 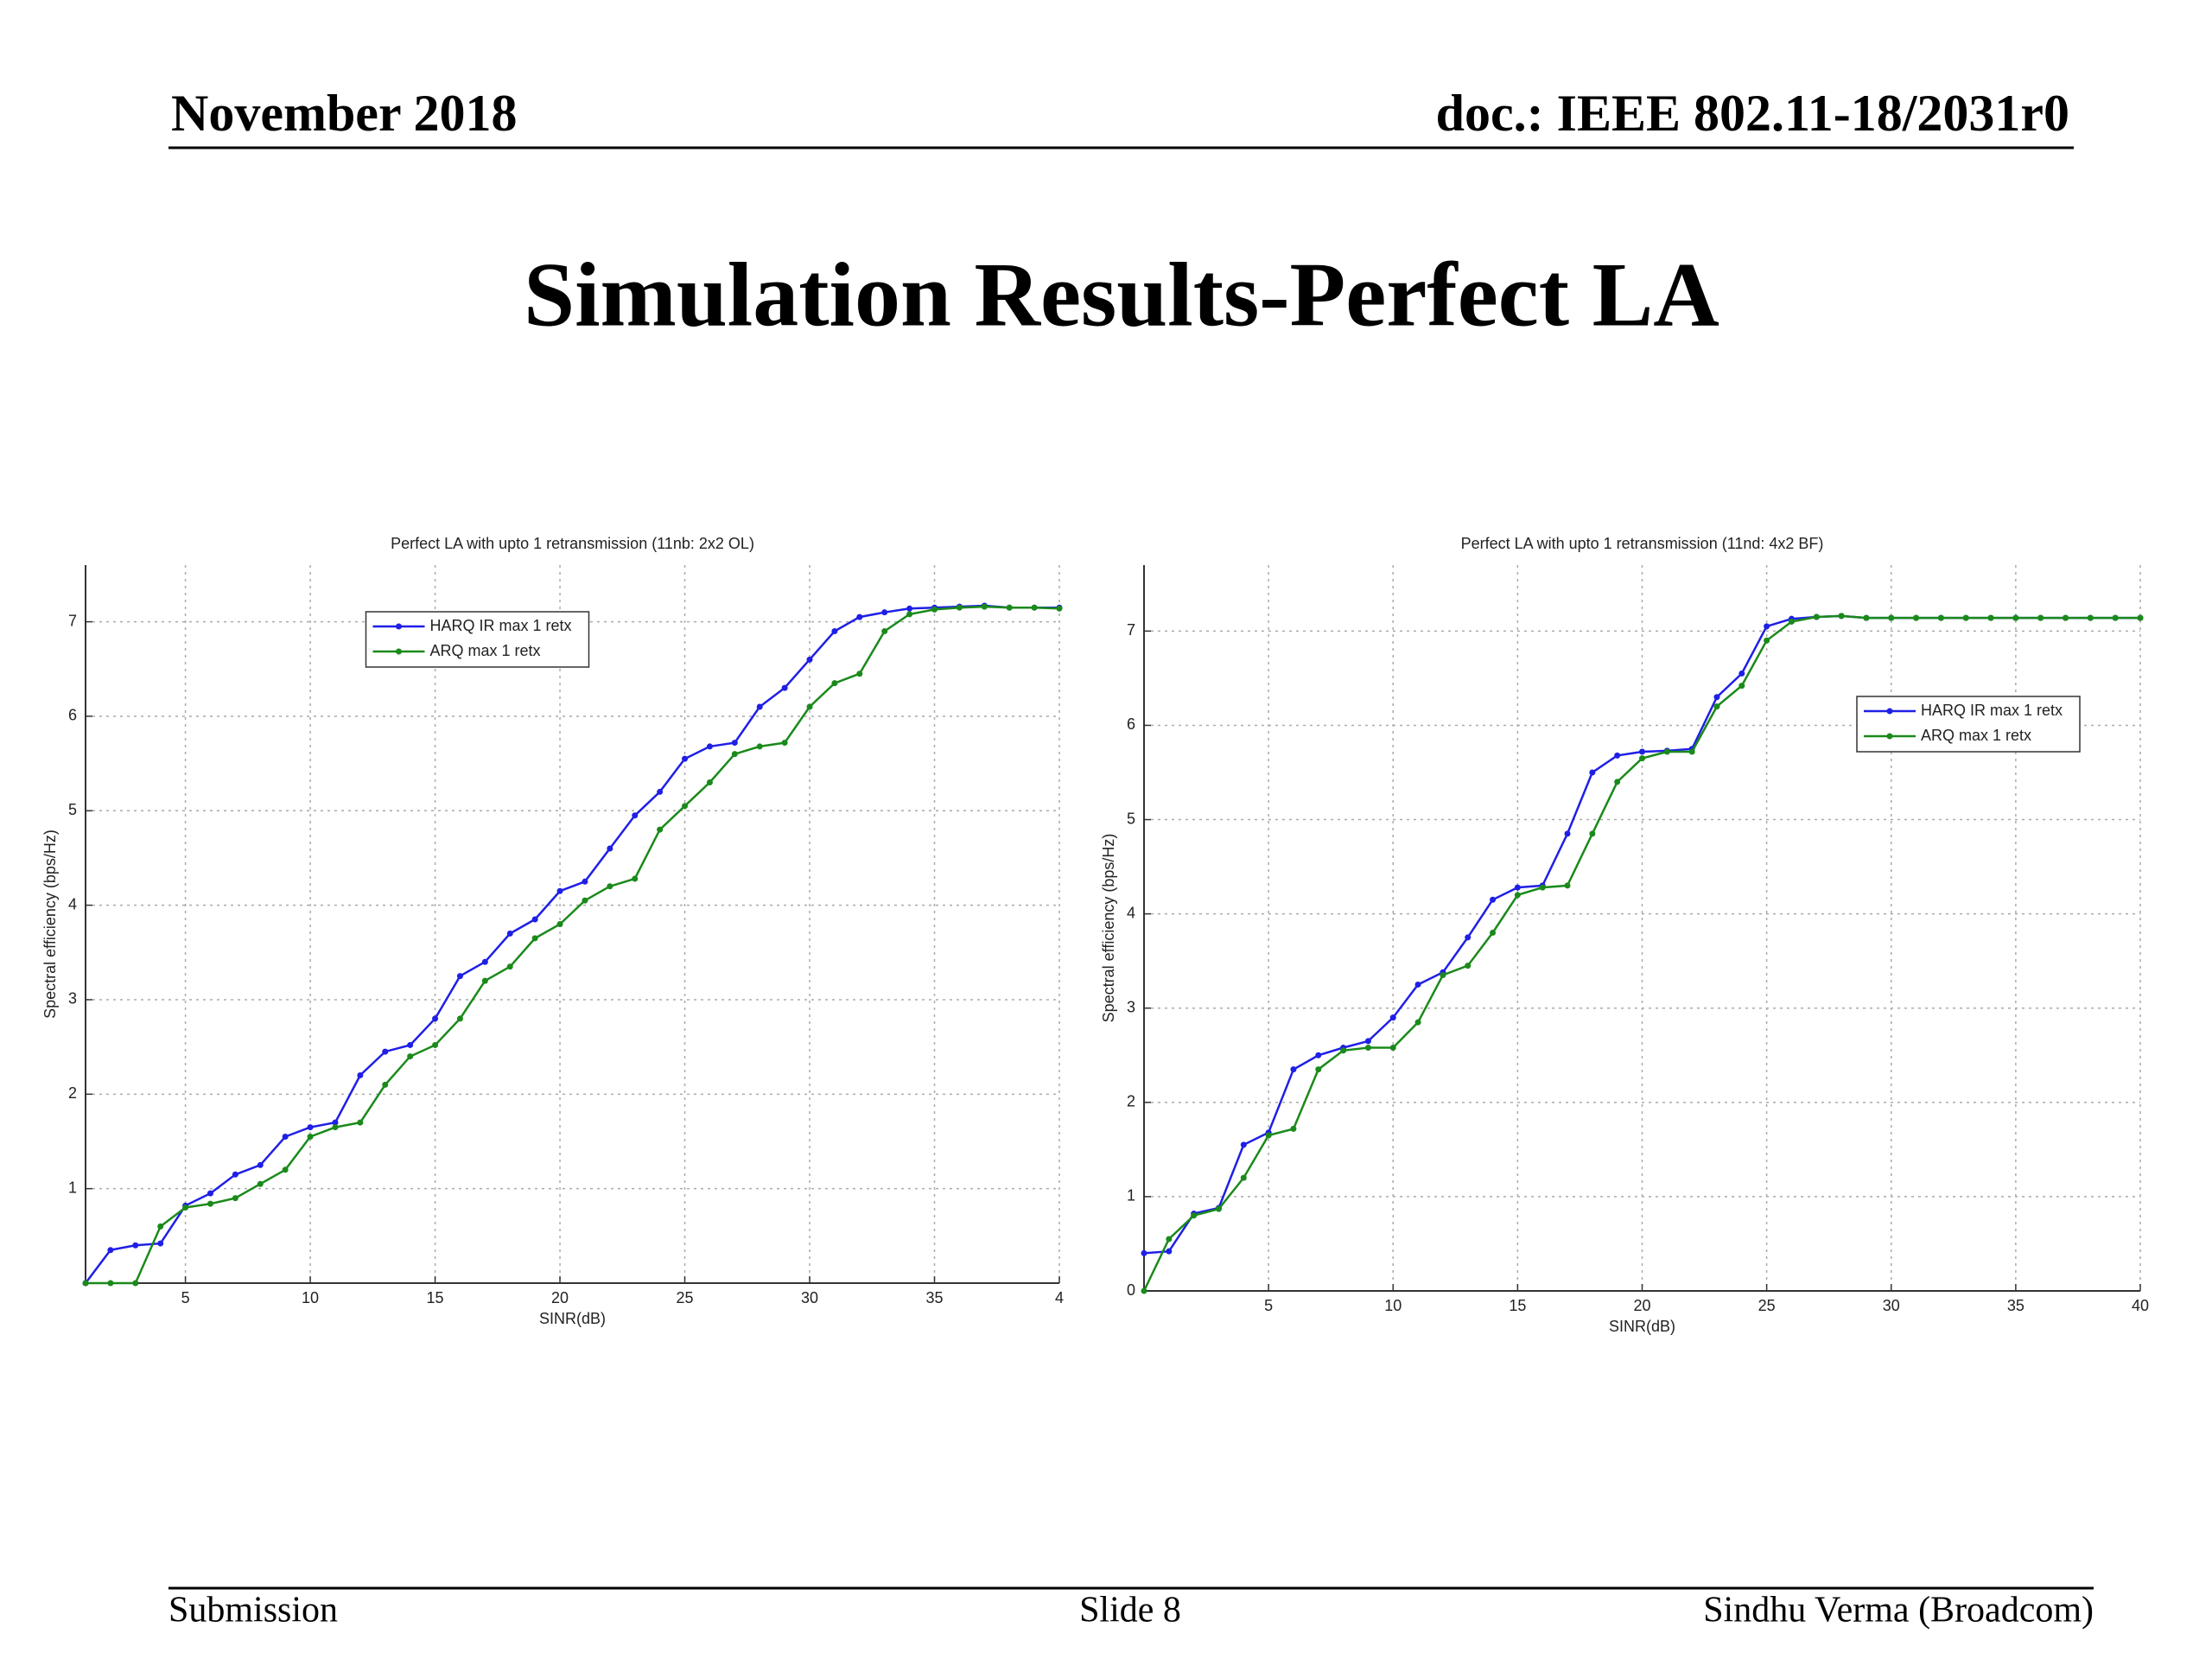 I want to click on footer-right: Sindhu Verma (Broadcom), so click(x=1898, y=1610).